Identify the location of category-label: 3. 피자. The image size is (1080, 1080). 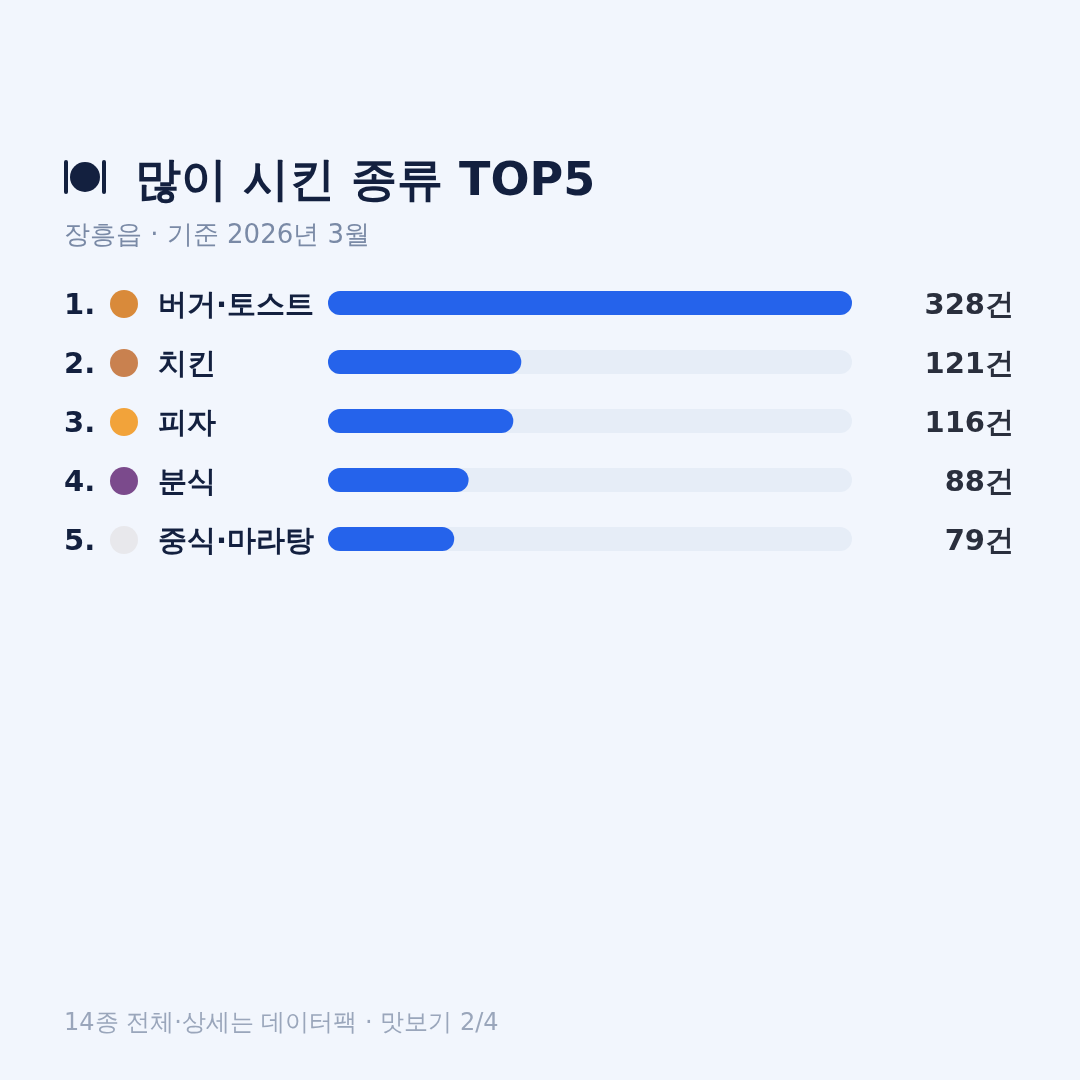
(140, 422).